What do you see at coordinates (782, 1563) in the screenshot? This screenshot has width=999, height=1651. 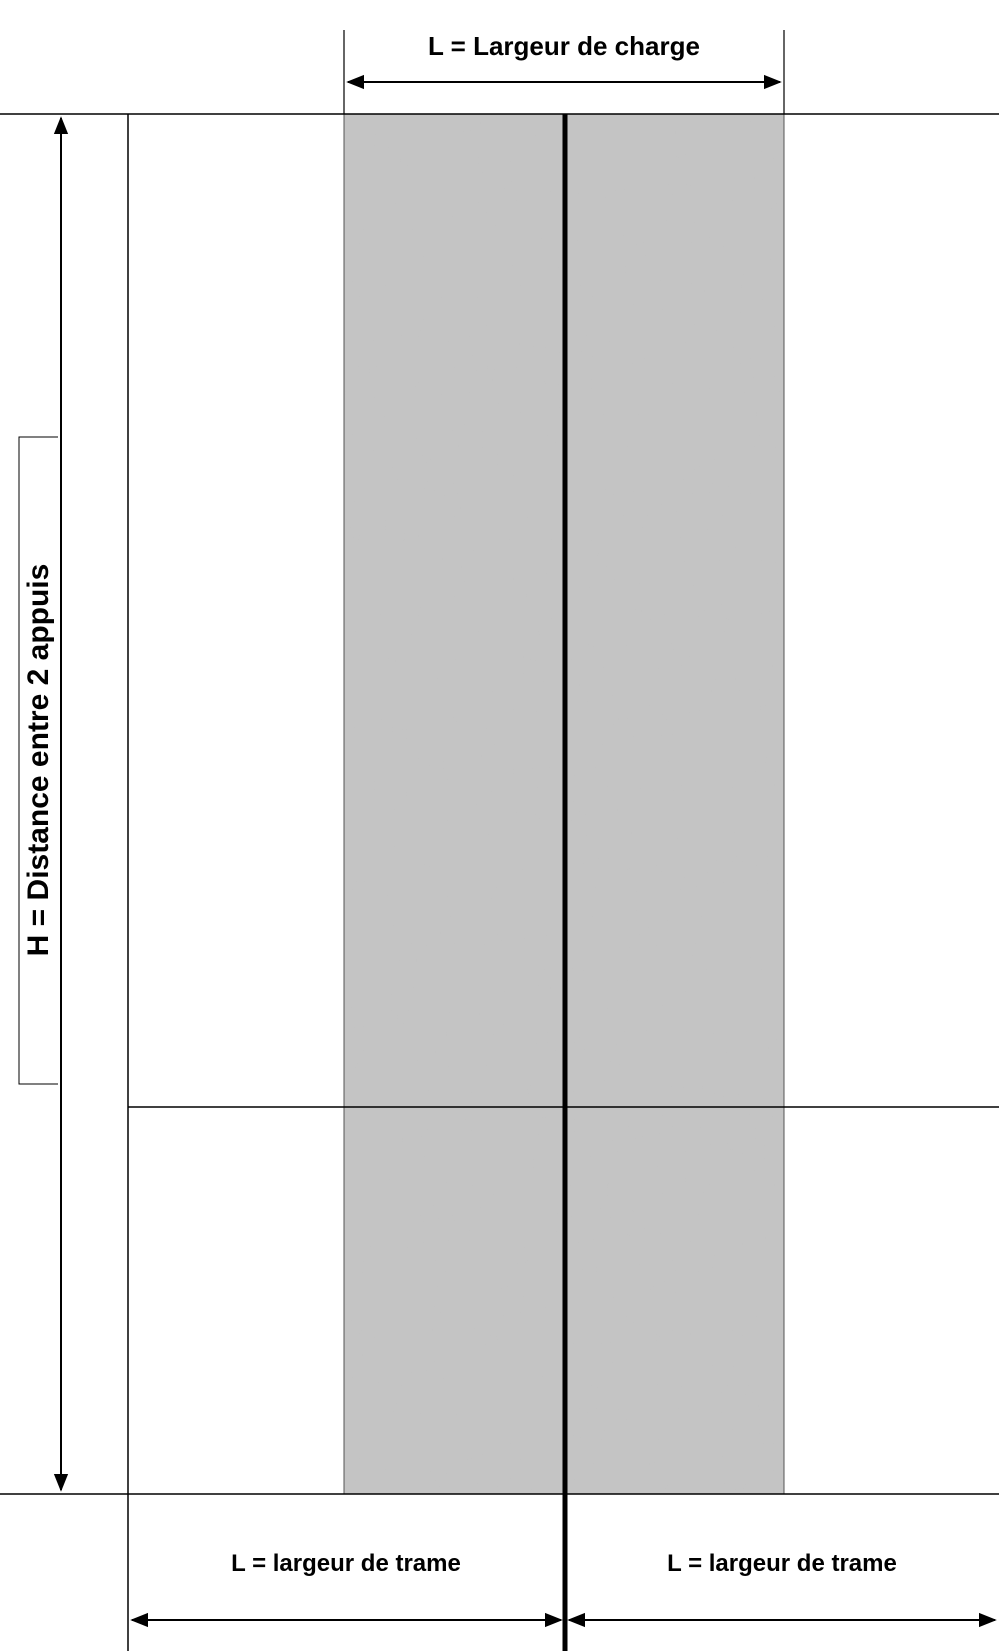 I see `bottom-right-label: L = largeur de trame` at bounding box center [782, 1563].